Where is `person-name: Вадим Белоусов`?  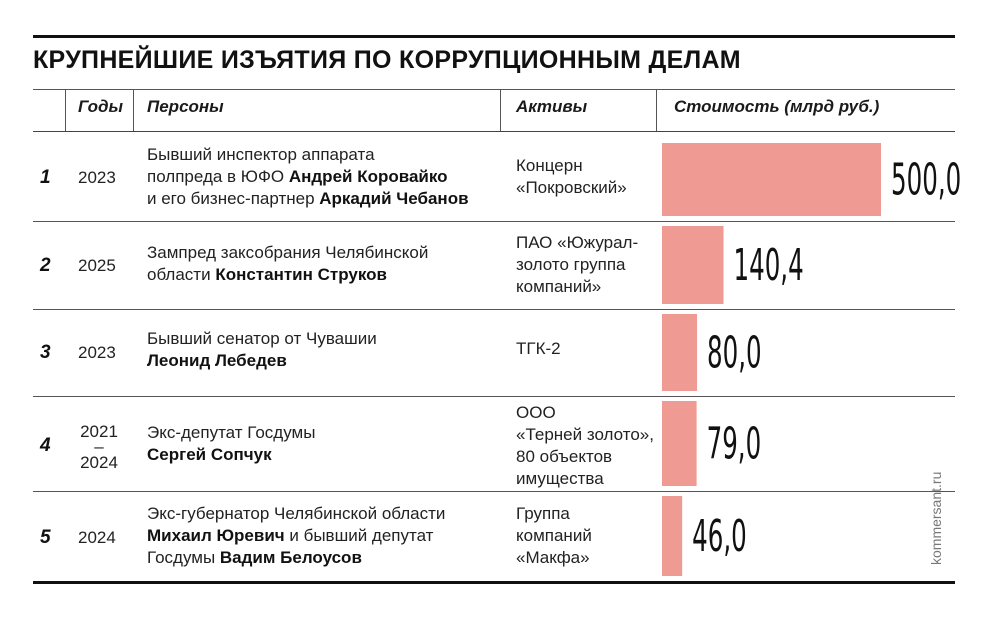
person-name: Вадим Белоусов is located at coordinates (290, 557).